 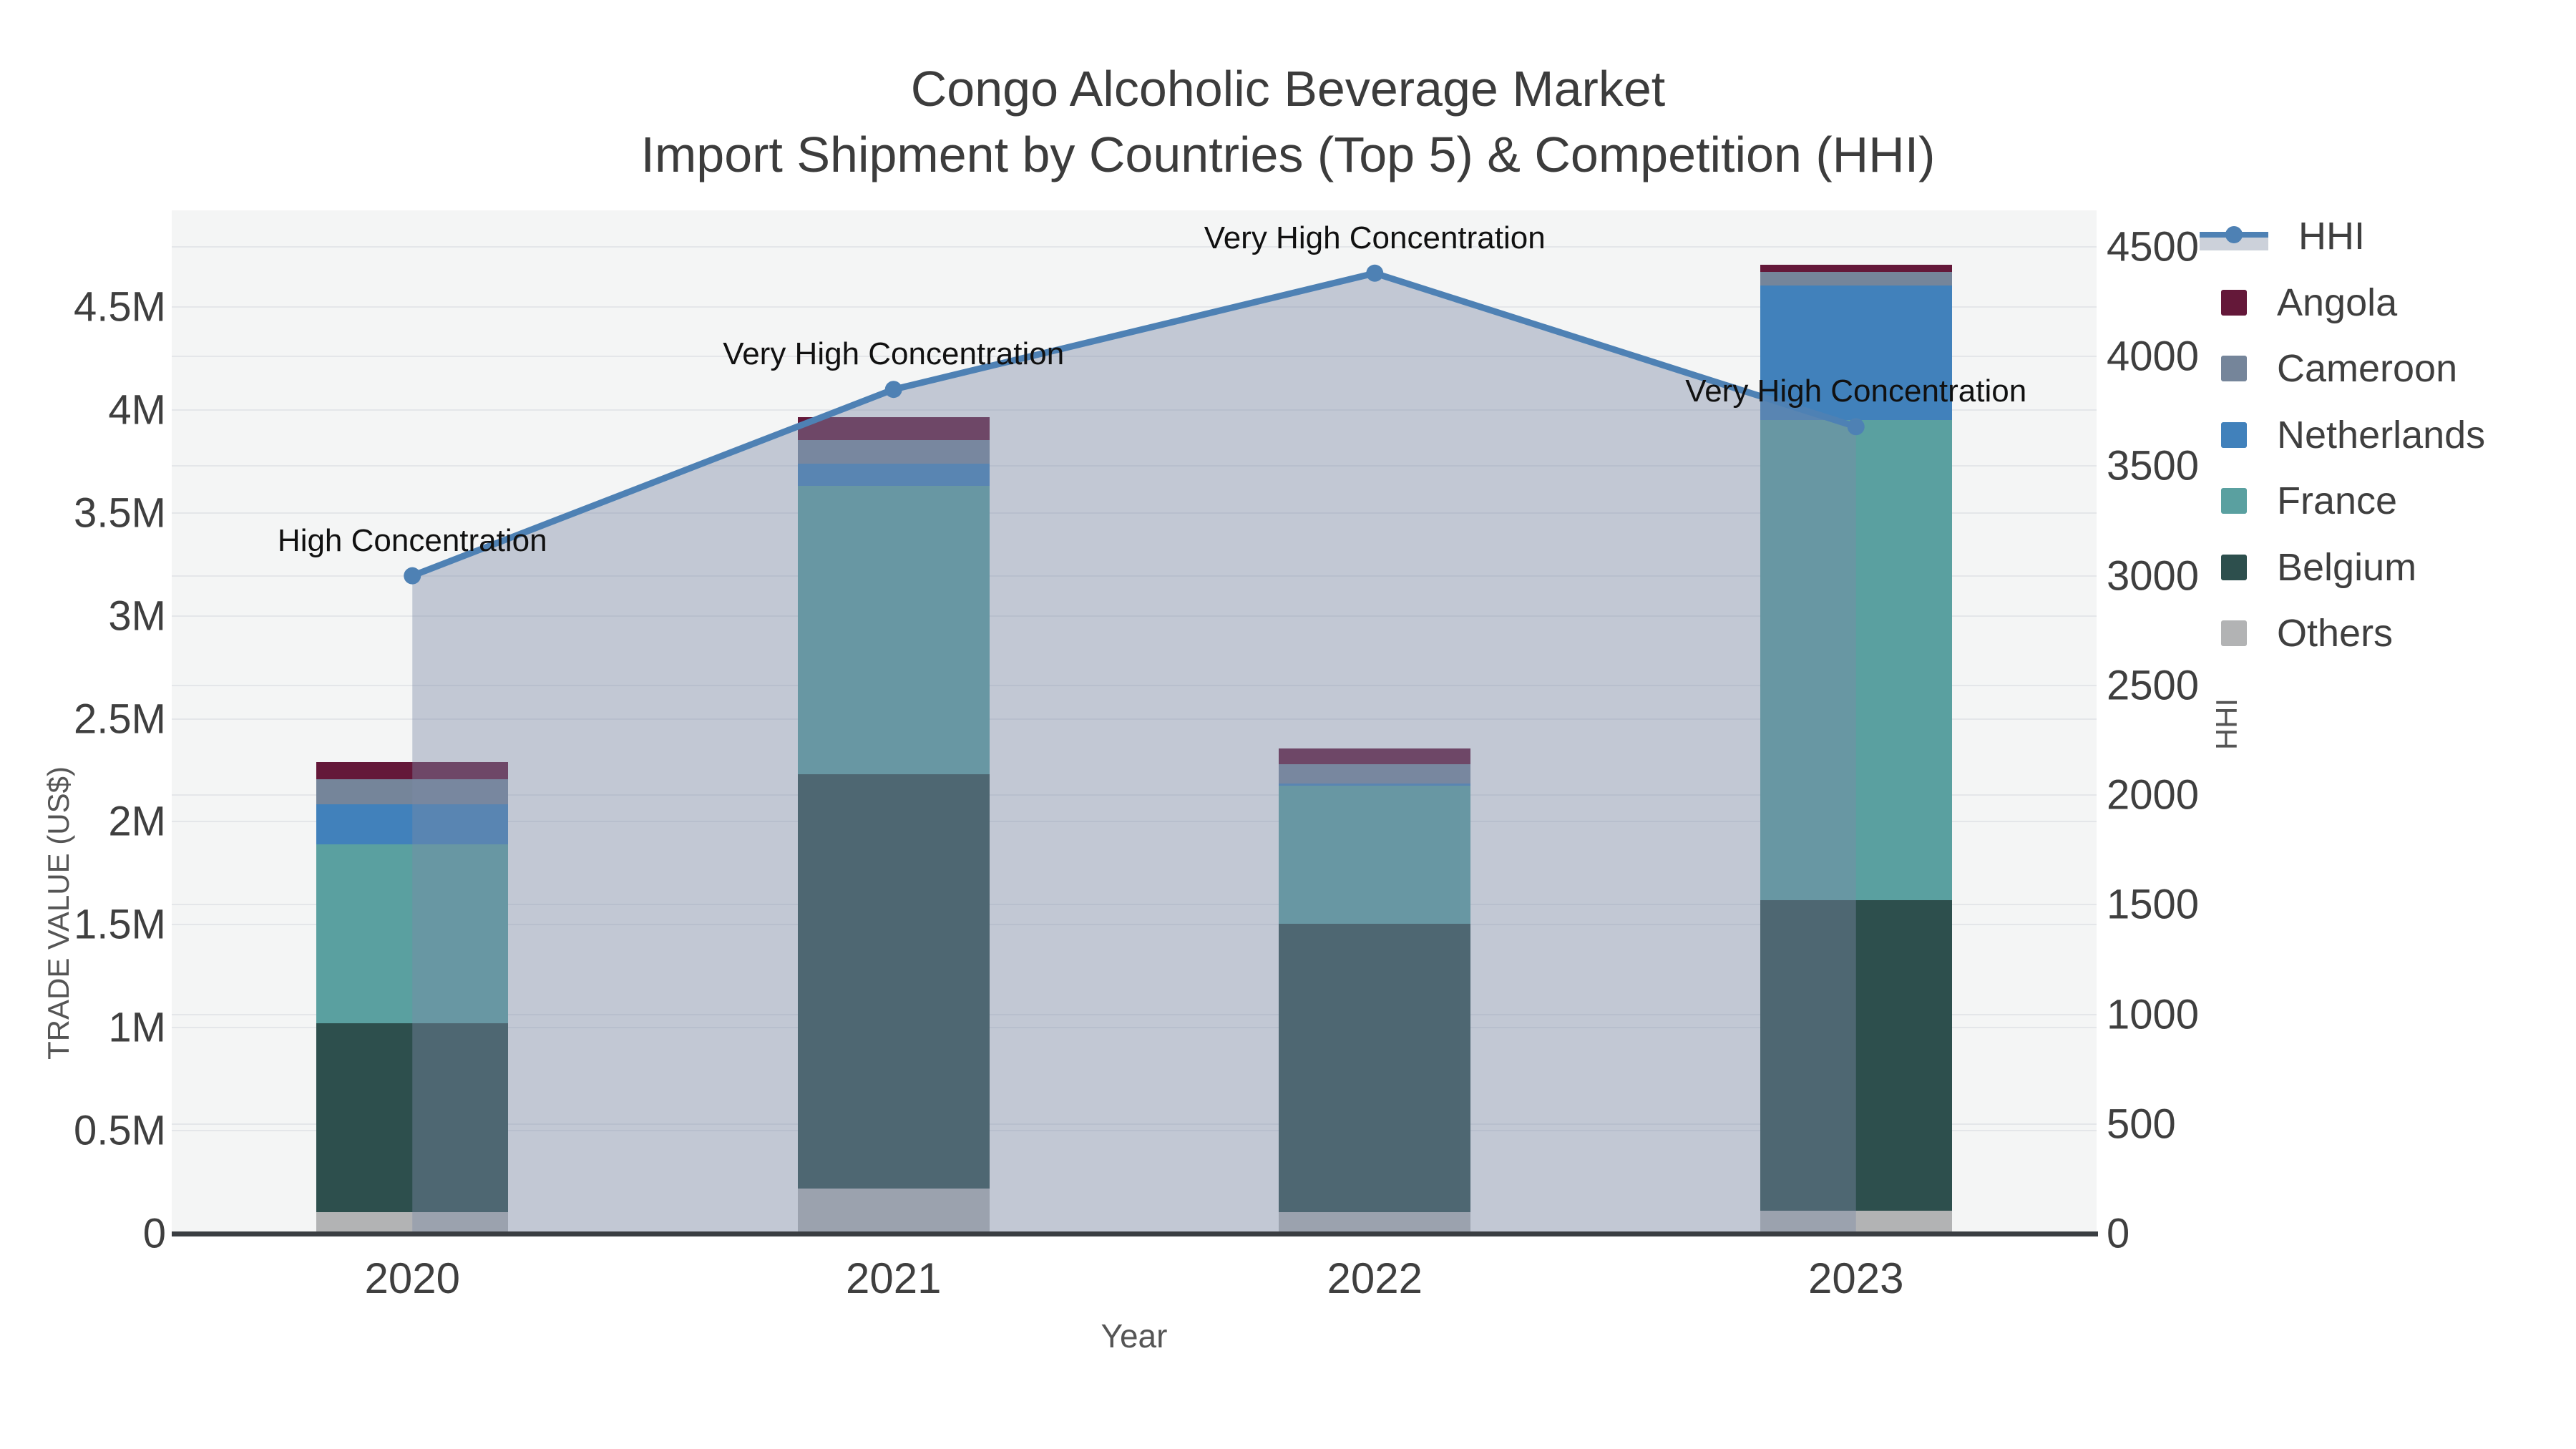 I want to click on bar-segment-angola-2021, so click(x=894, y=428).